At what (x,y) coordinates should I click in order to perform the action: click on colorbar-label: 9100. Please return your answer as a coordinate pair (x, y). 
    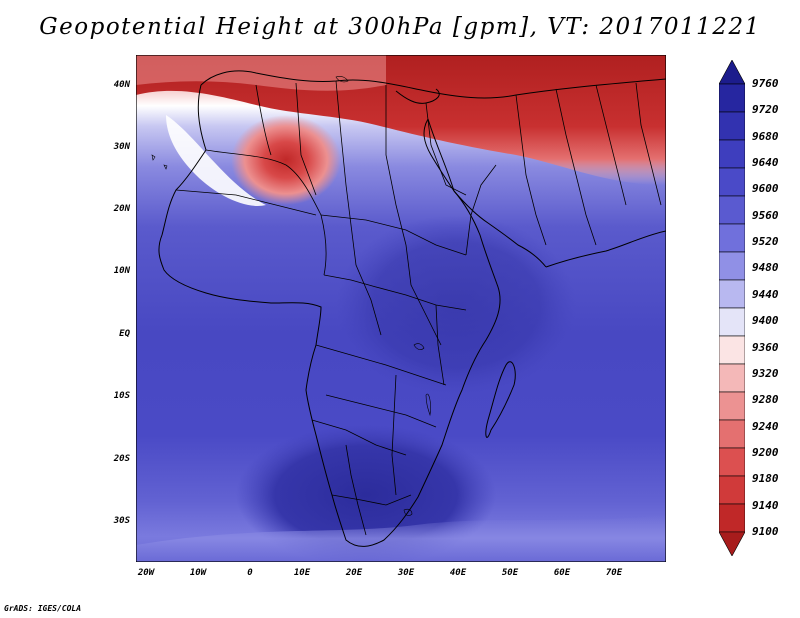
    Looking at the image, I should click on (765, 531).